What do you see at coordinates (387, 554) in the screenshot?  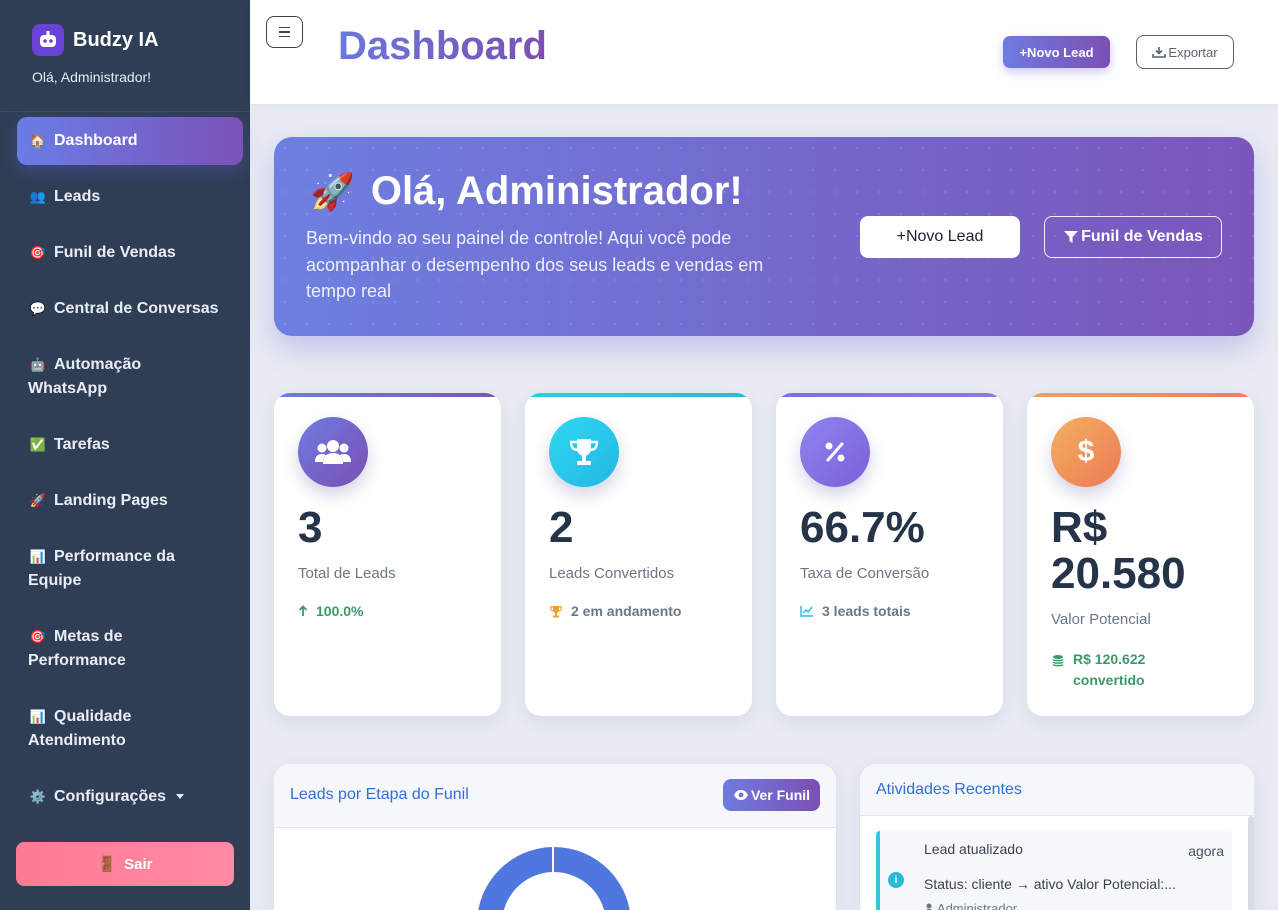 I see `stat-card-total-leads: 3 Total de Leads 100.0%` at bounding box center [387, 554].